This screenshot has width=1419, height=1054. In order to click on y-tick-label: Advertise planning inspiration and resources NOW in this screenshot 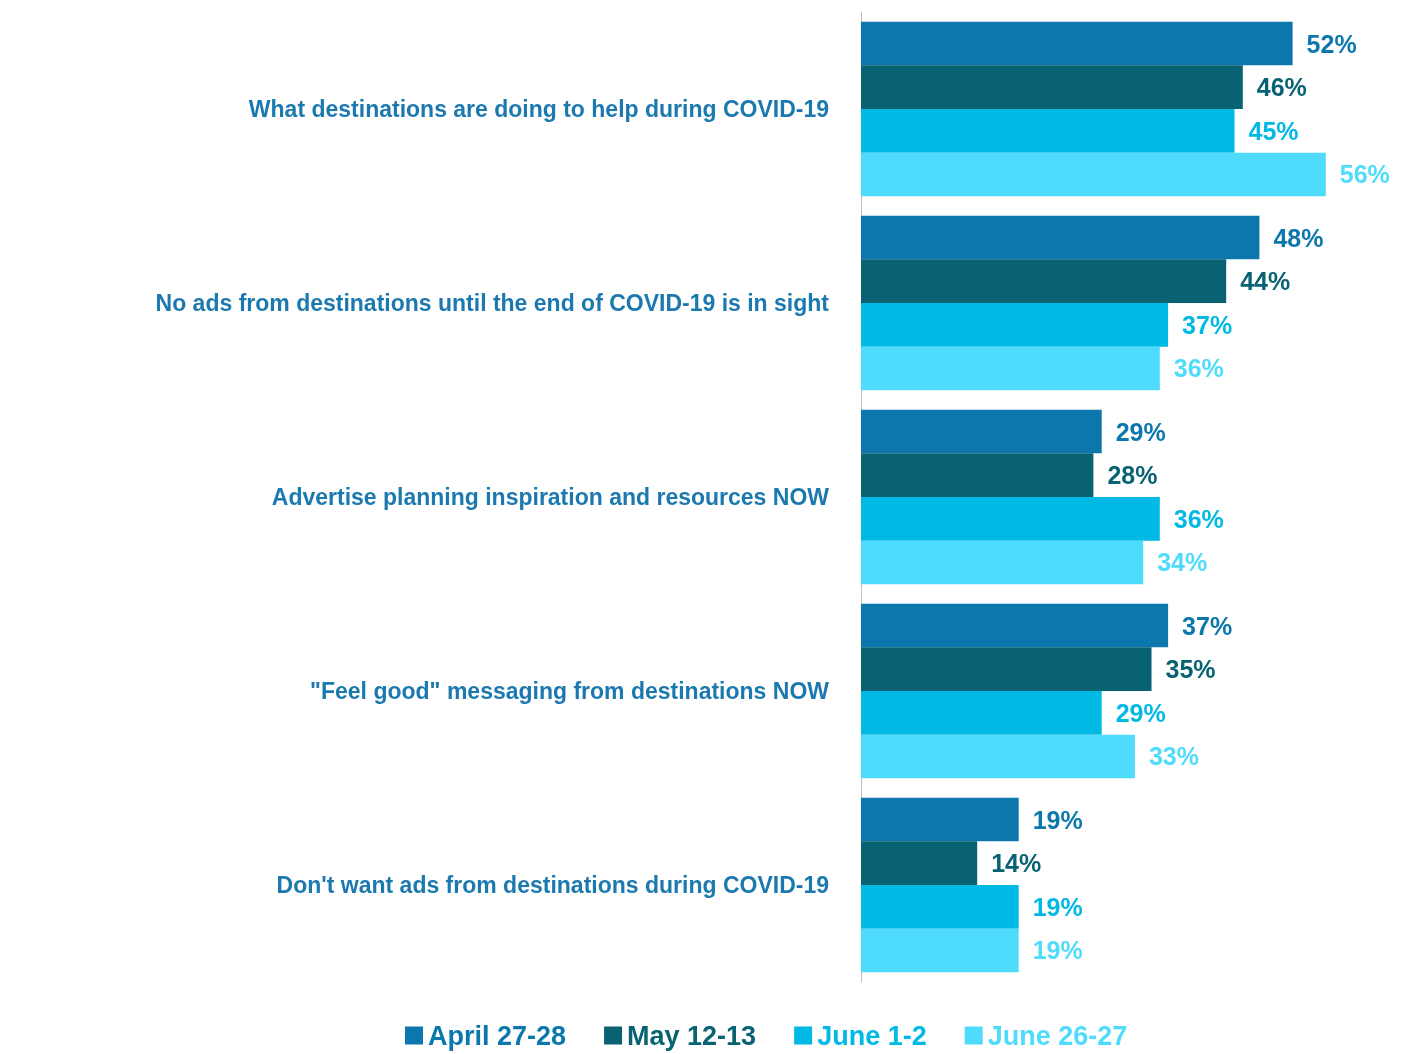, I will do `click(550, 497)`.